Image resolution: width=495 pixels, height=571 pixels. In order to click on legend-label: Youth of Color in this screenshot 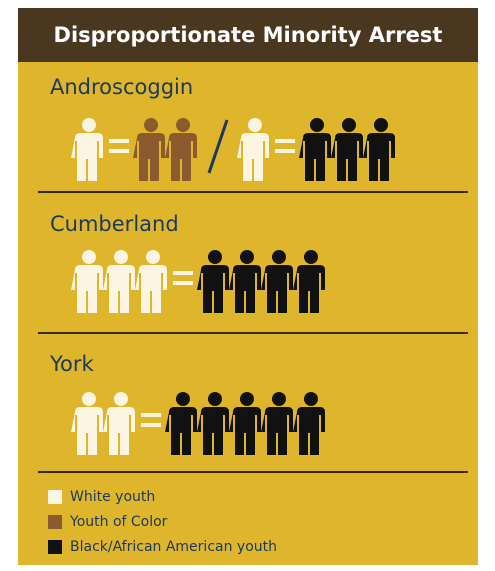, I will do `click(118, 522)`.